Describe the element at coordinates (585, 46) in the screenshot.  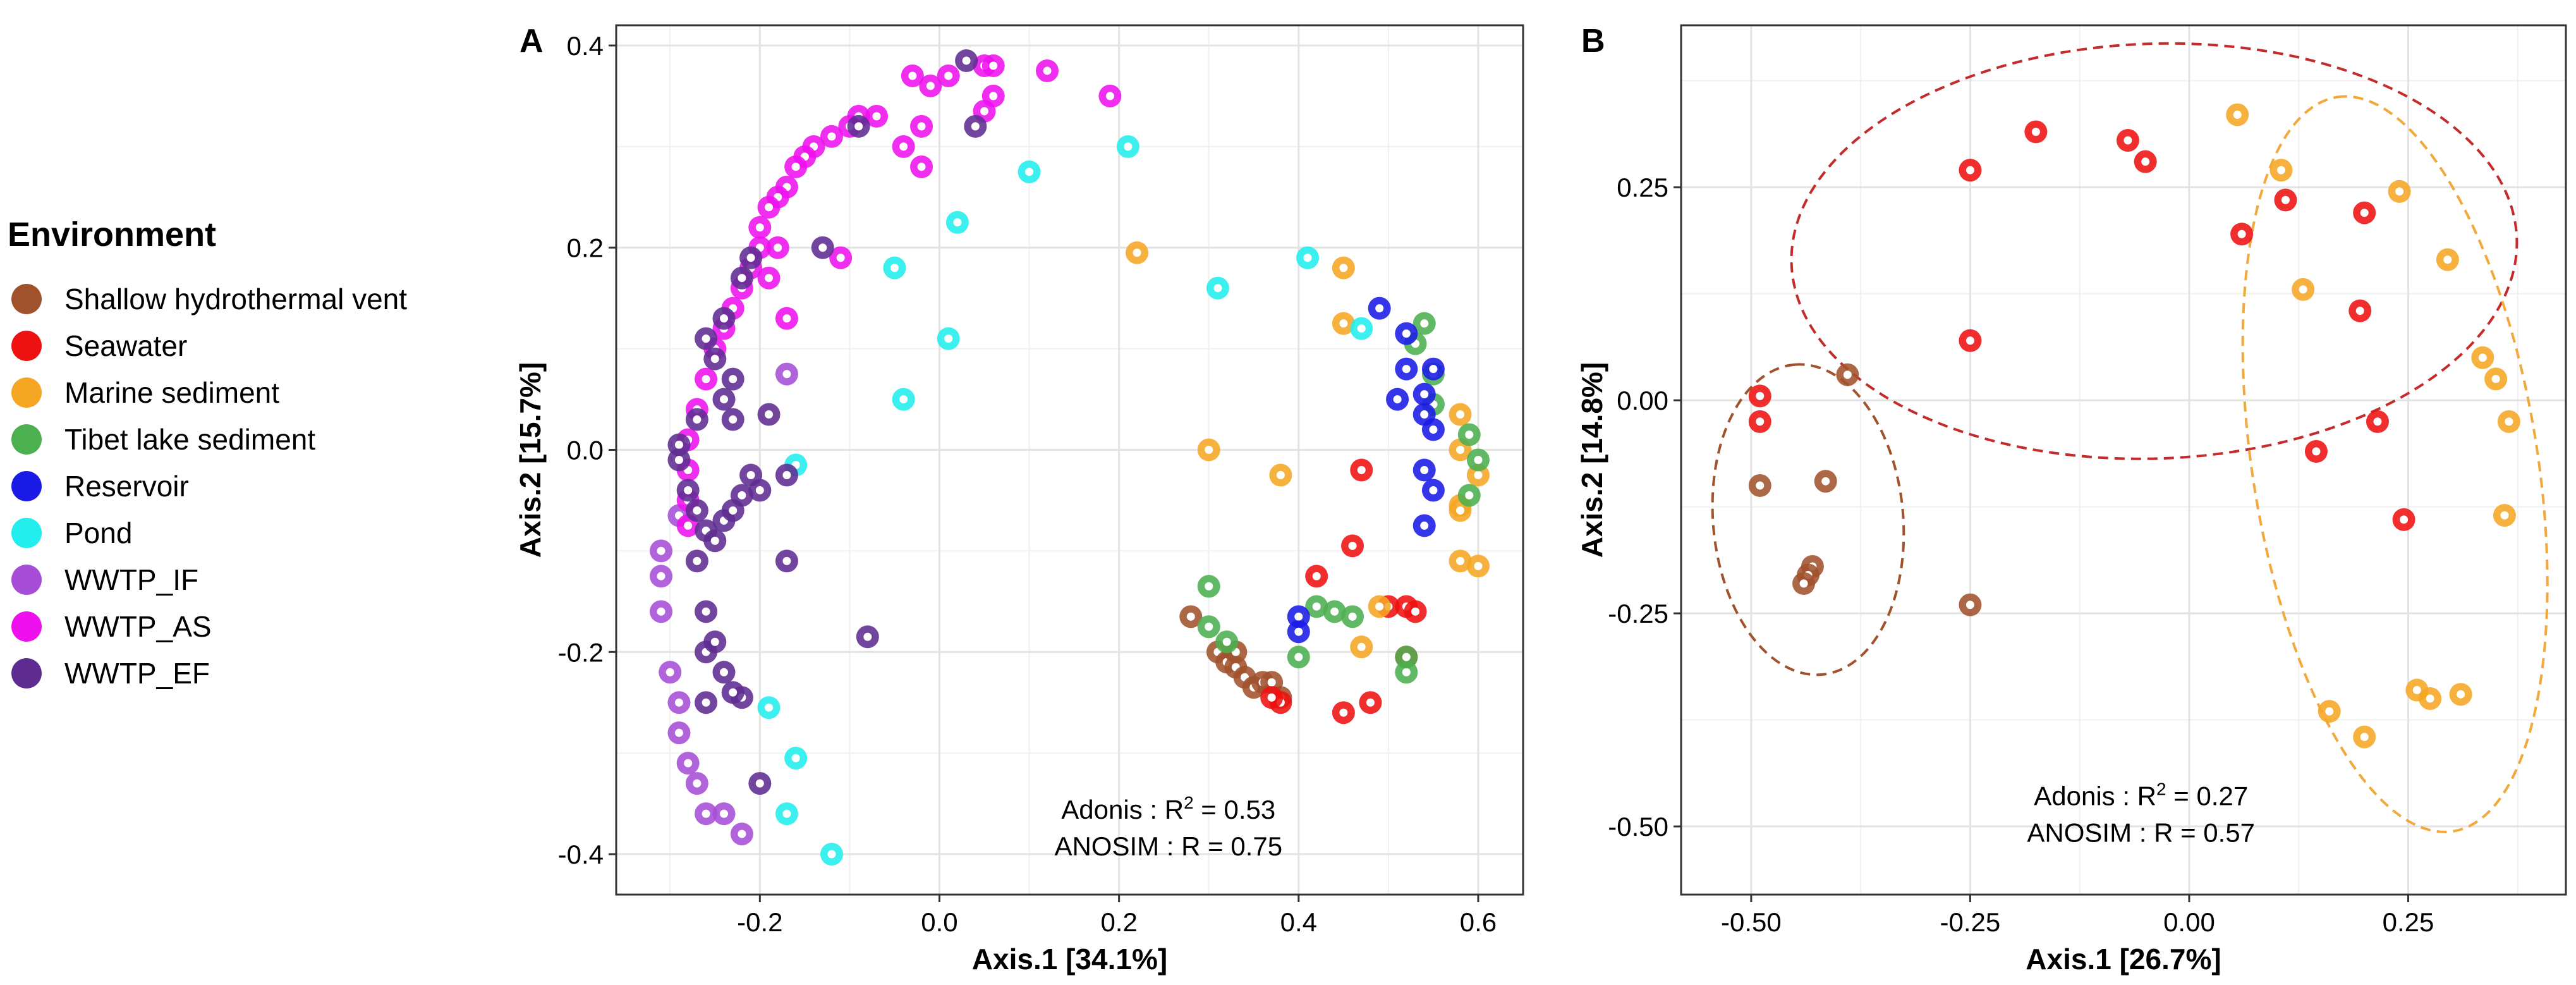
I see `y-tick-label: 0.4` at that location.